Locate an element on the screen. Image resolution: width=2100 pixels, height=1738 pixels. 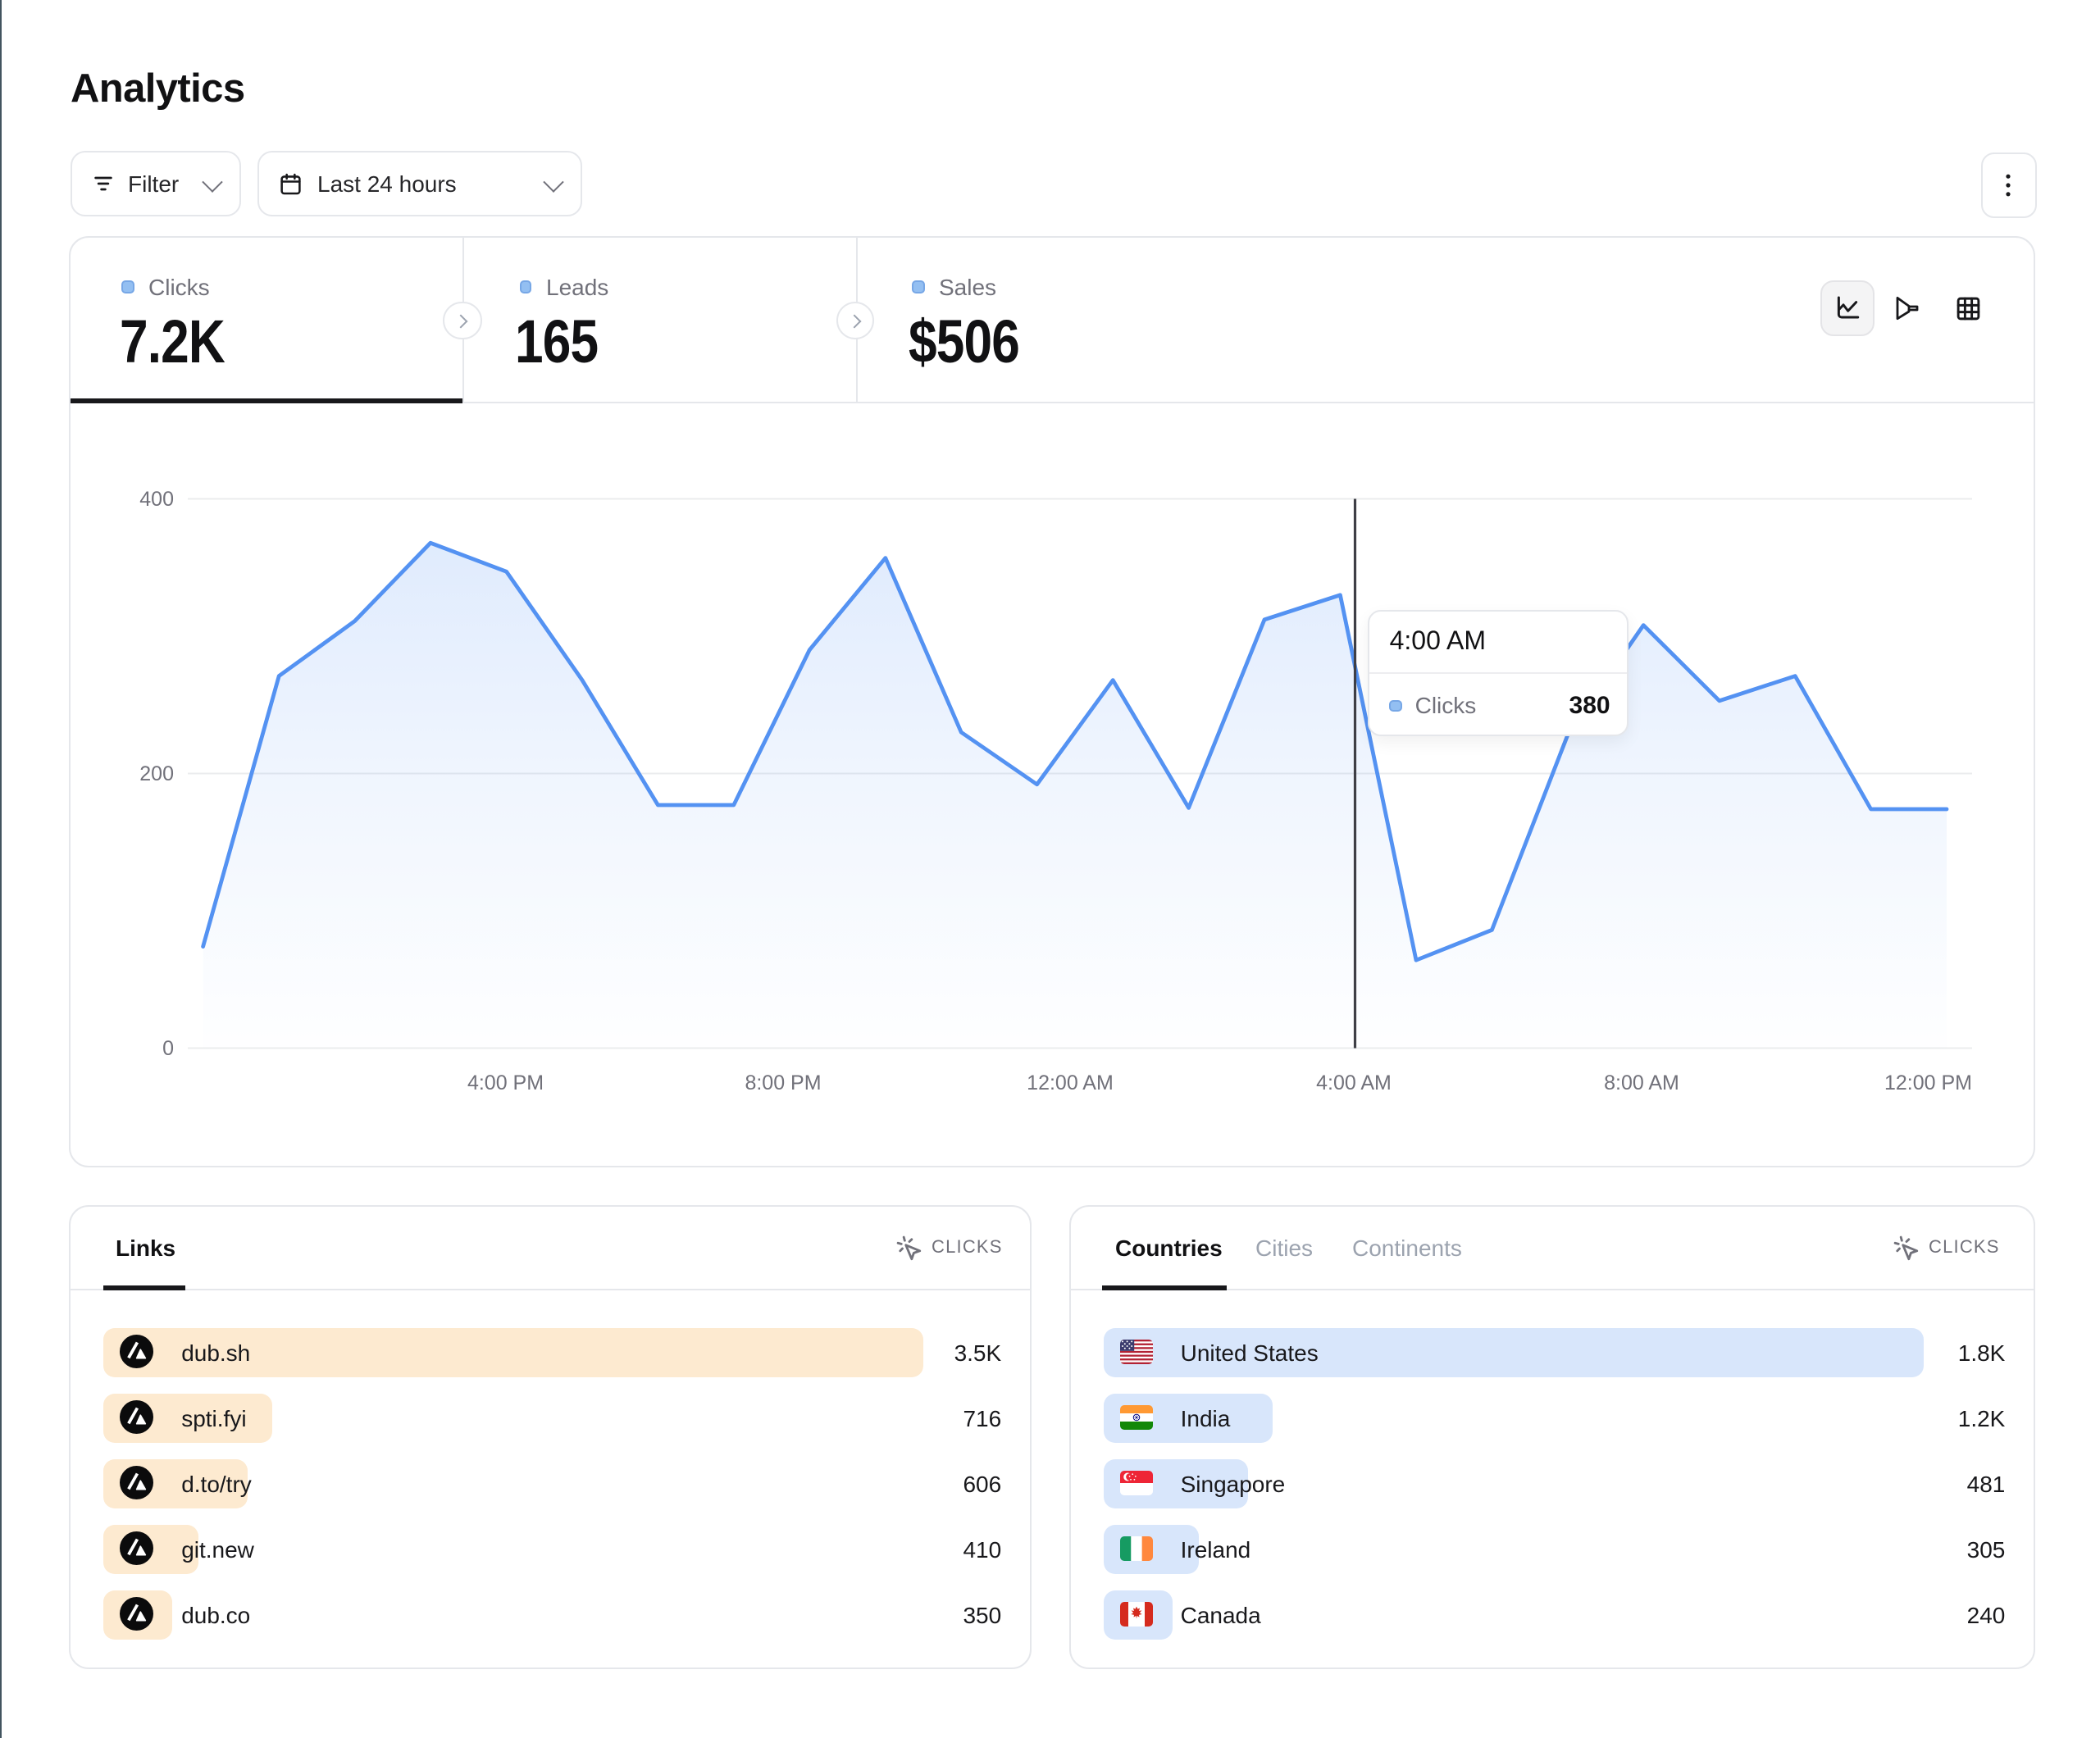
svg-text: 12:00 PM is located at coordinates (1928, 1082).